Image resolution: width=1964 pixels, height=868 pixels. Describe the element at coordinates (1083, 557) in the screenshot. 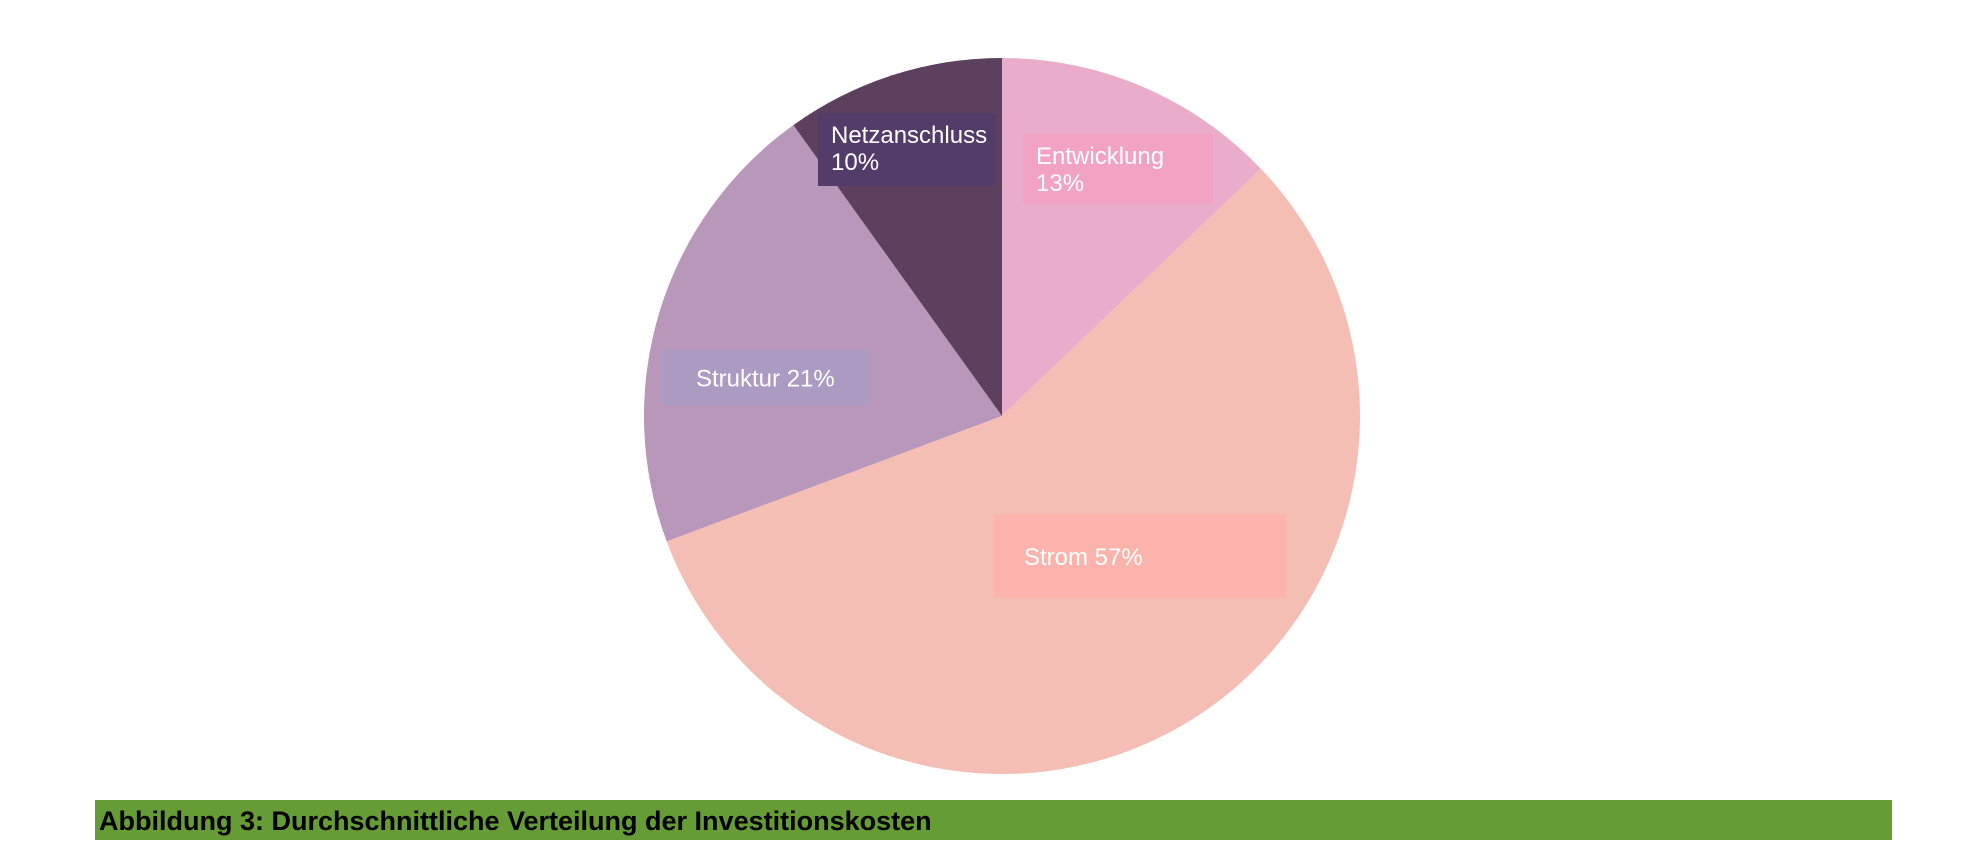

I see `data-label-text: Strom 57%` at that location.